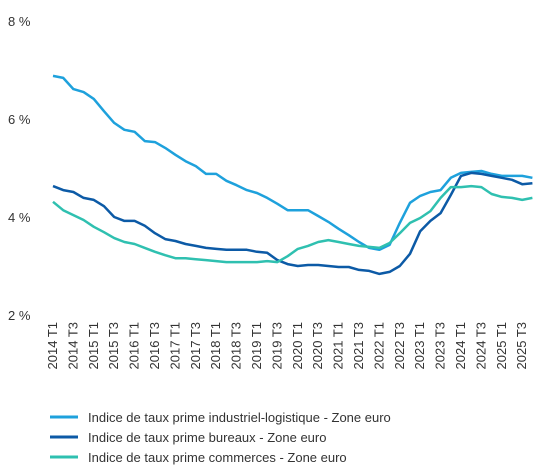 This screenshot has width=536, height=472. Describe the element at coordinates (399, 345) in the screenshot. I see `x-tick-label: 2022 T3` at that location.